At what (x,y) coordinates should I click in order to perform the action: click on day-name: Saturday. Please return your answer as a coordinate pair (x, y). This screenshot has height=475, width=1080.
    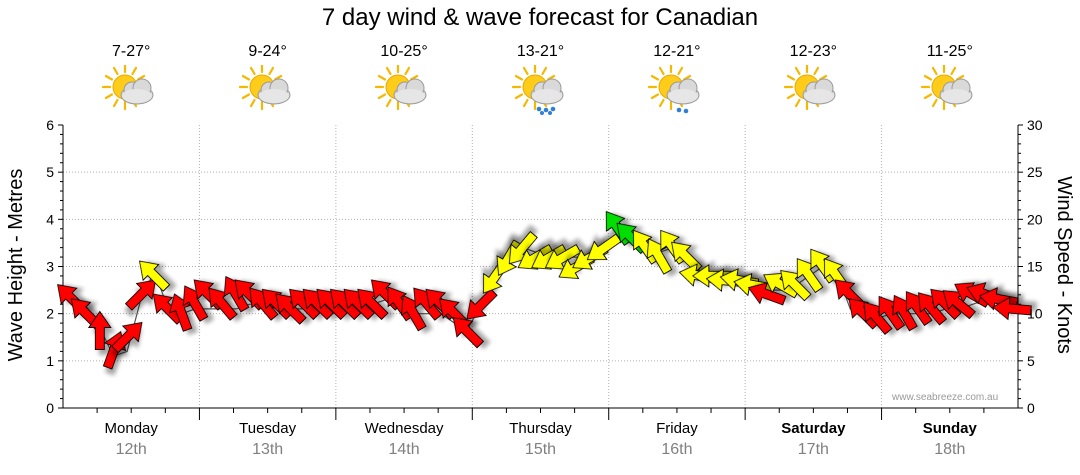
    Looking at the image, I should click on (813, 428).